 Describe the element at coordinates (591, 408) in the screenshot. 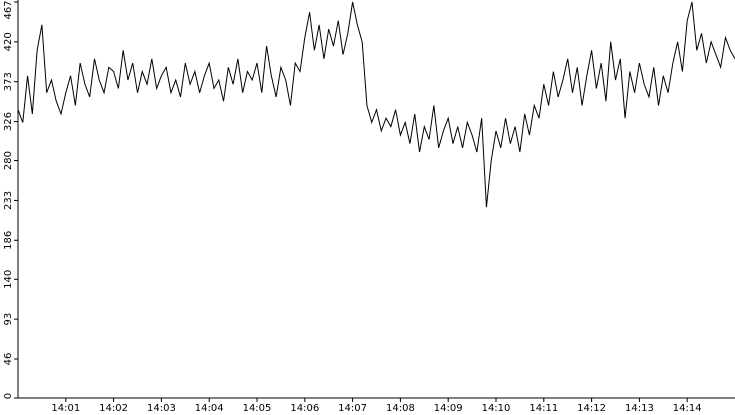

I see `x-tick-label: 14:12` at that location.